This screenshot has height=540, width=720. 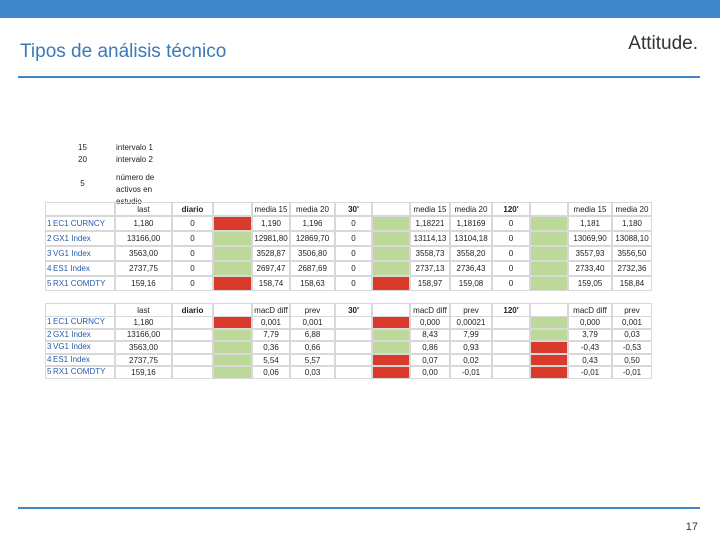 What do you see at coordinates (430, 283) in the screenshot?
I see `value-cell: 158,97` at bounding box center [430, 283].